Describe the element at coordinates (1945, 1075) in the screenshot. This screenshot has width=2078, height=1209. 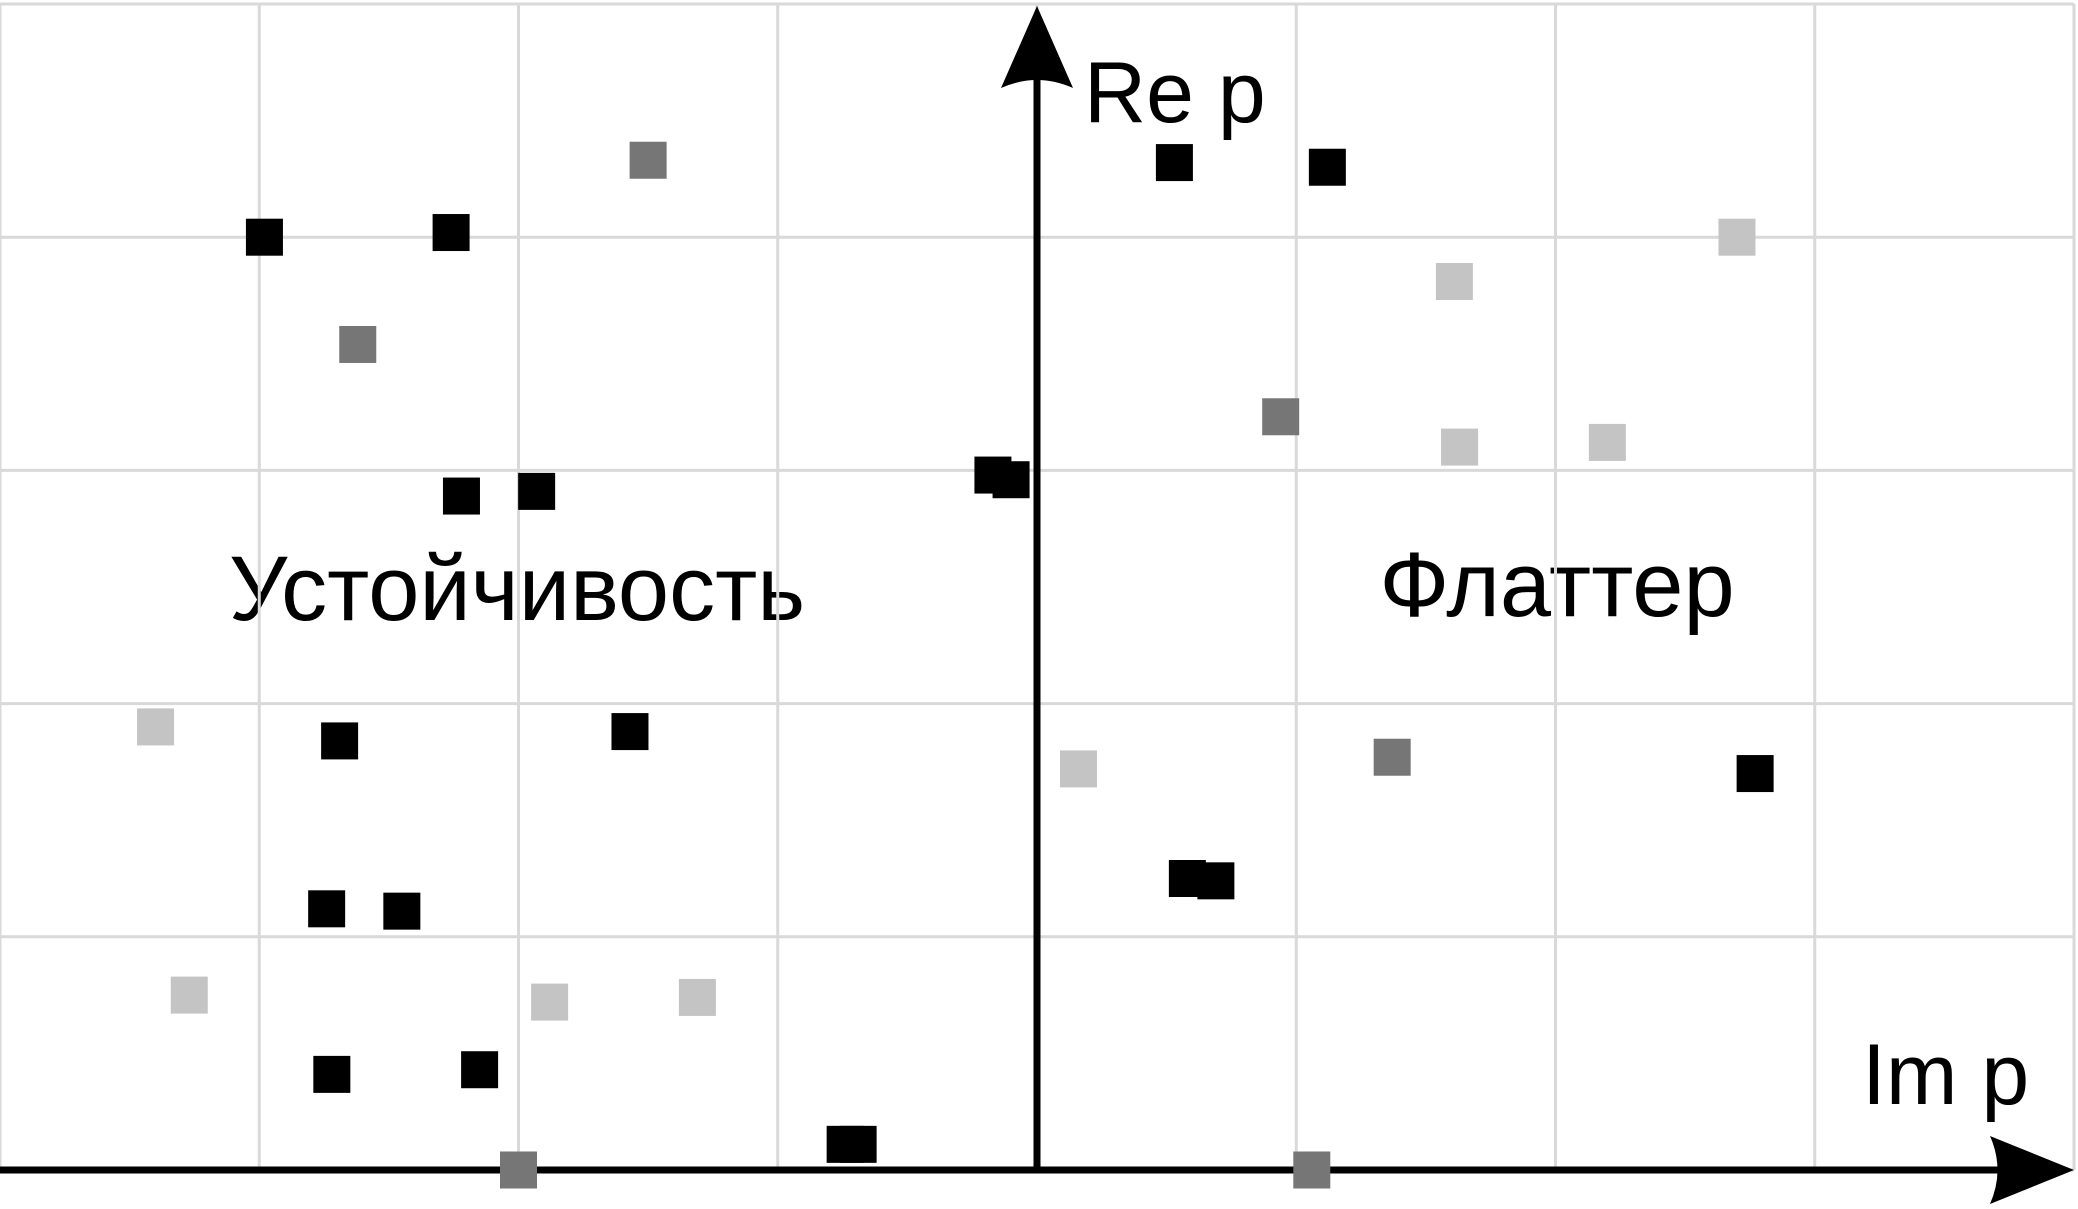
I see `x-axis-label: Im p` at that location.